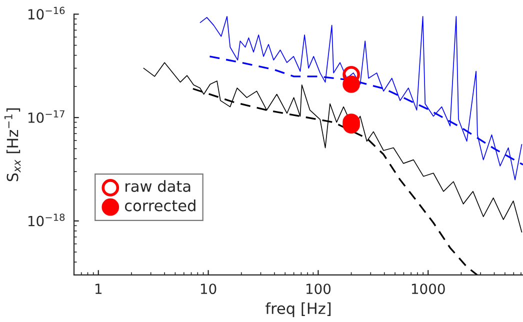 This screenshot has width=523, height=322. Describe the element at coordinates (160, 206) in the screenshot. I see `legend-label: corrected` at that location.